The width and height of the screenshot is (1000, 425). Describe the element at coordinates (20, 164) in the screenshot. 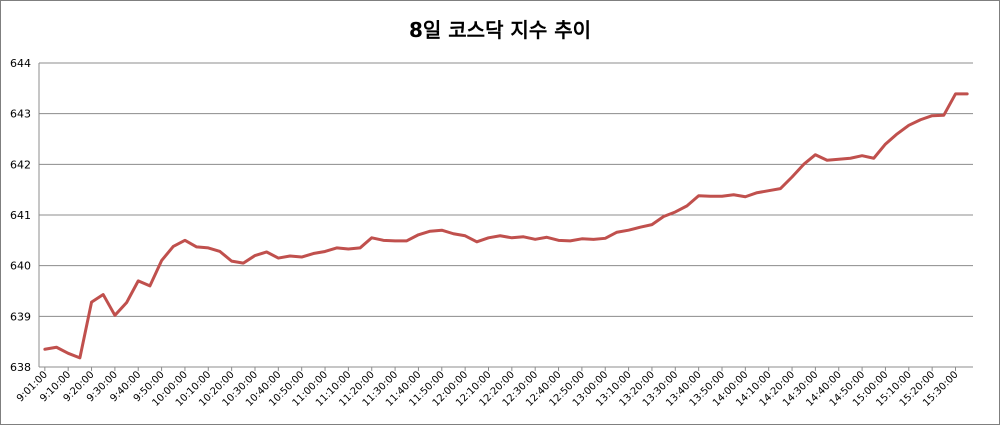

I see `y-tick-label: 642` at that location.